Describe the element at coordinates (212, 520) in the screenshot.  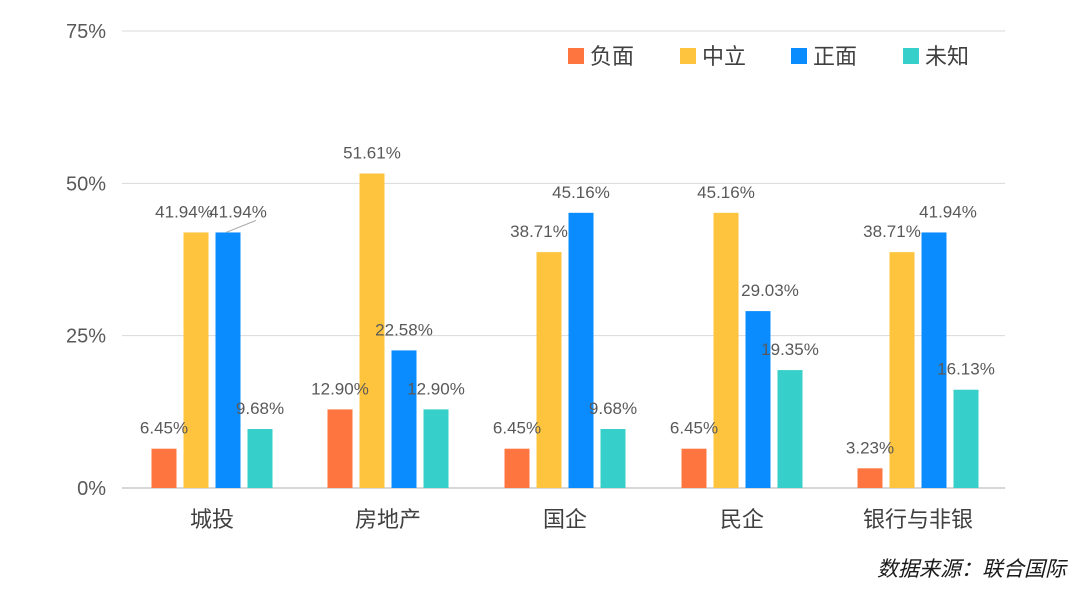
I see `x-category-label: 城投` at that location.